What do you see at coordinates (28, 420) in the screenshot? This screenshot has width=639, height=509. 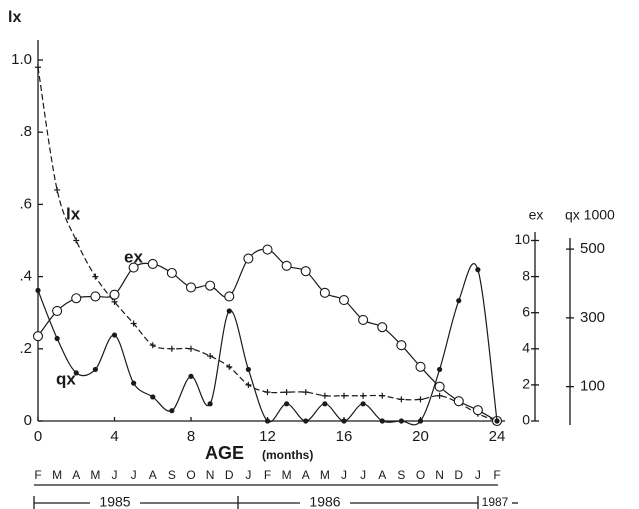 I see `y-tick-label: 0` at bounding box center [28, 420].